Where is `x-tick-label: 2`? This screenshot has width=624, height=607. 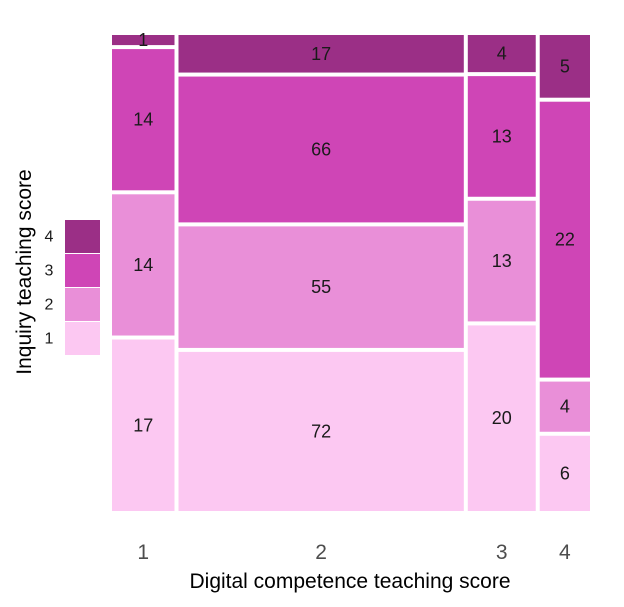
x-tick-label: 2 is located at coordinates (321, 552).